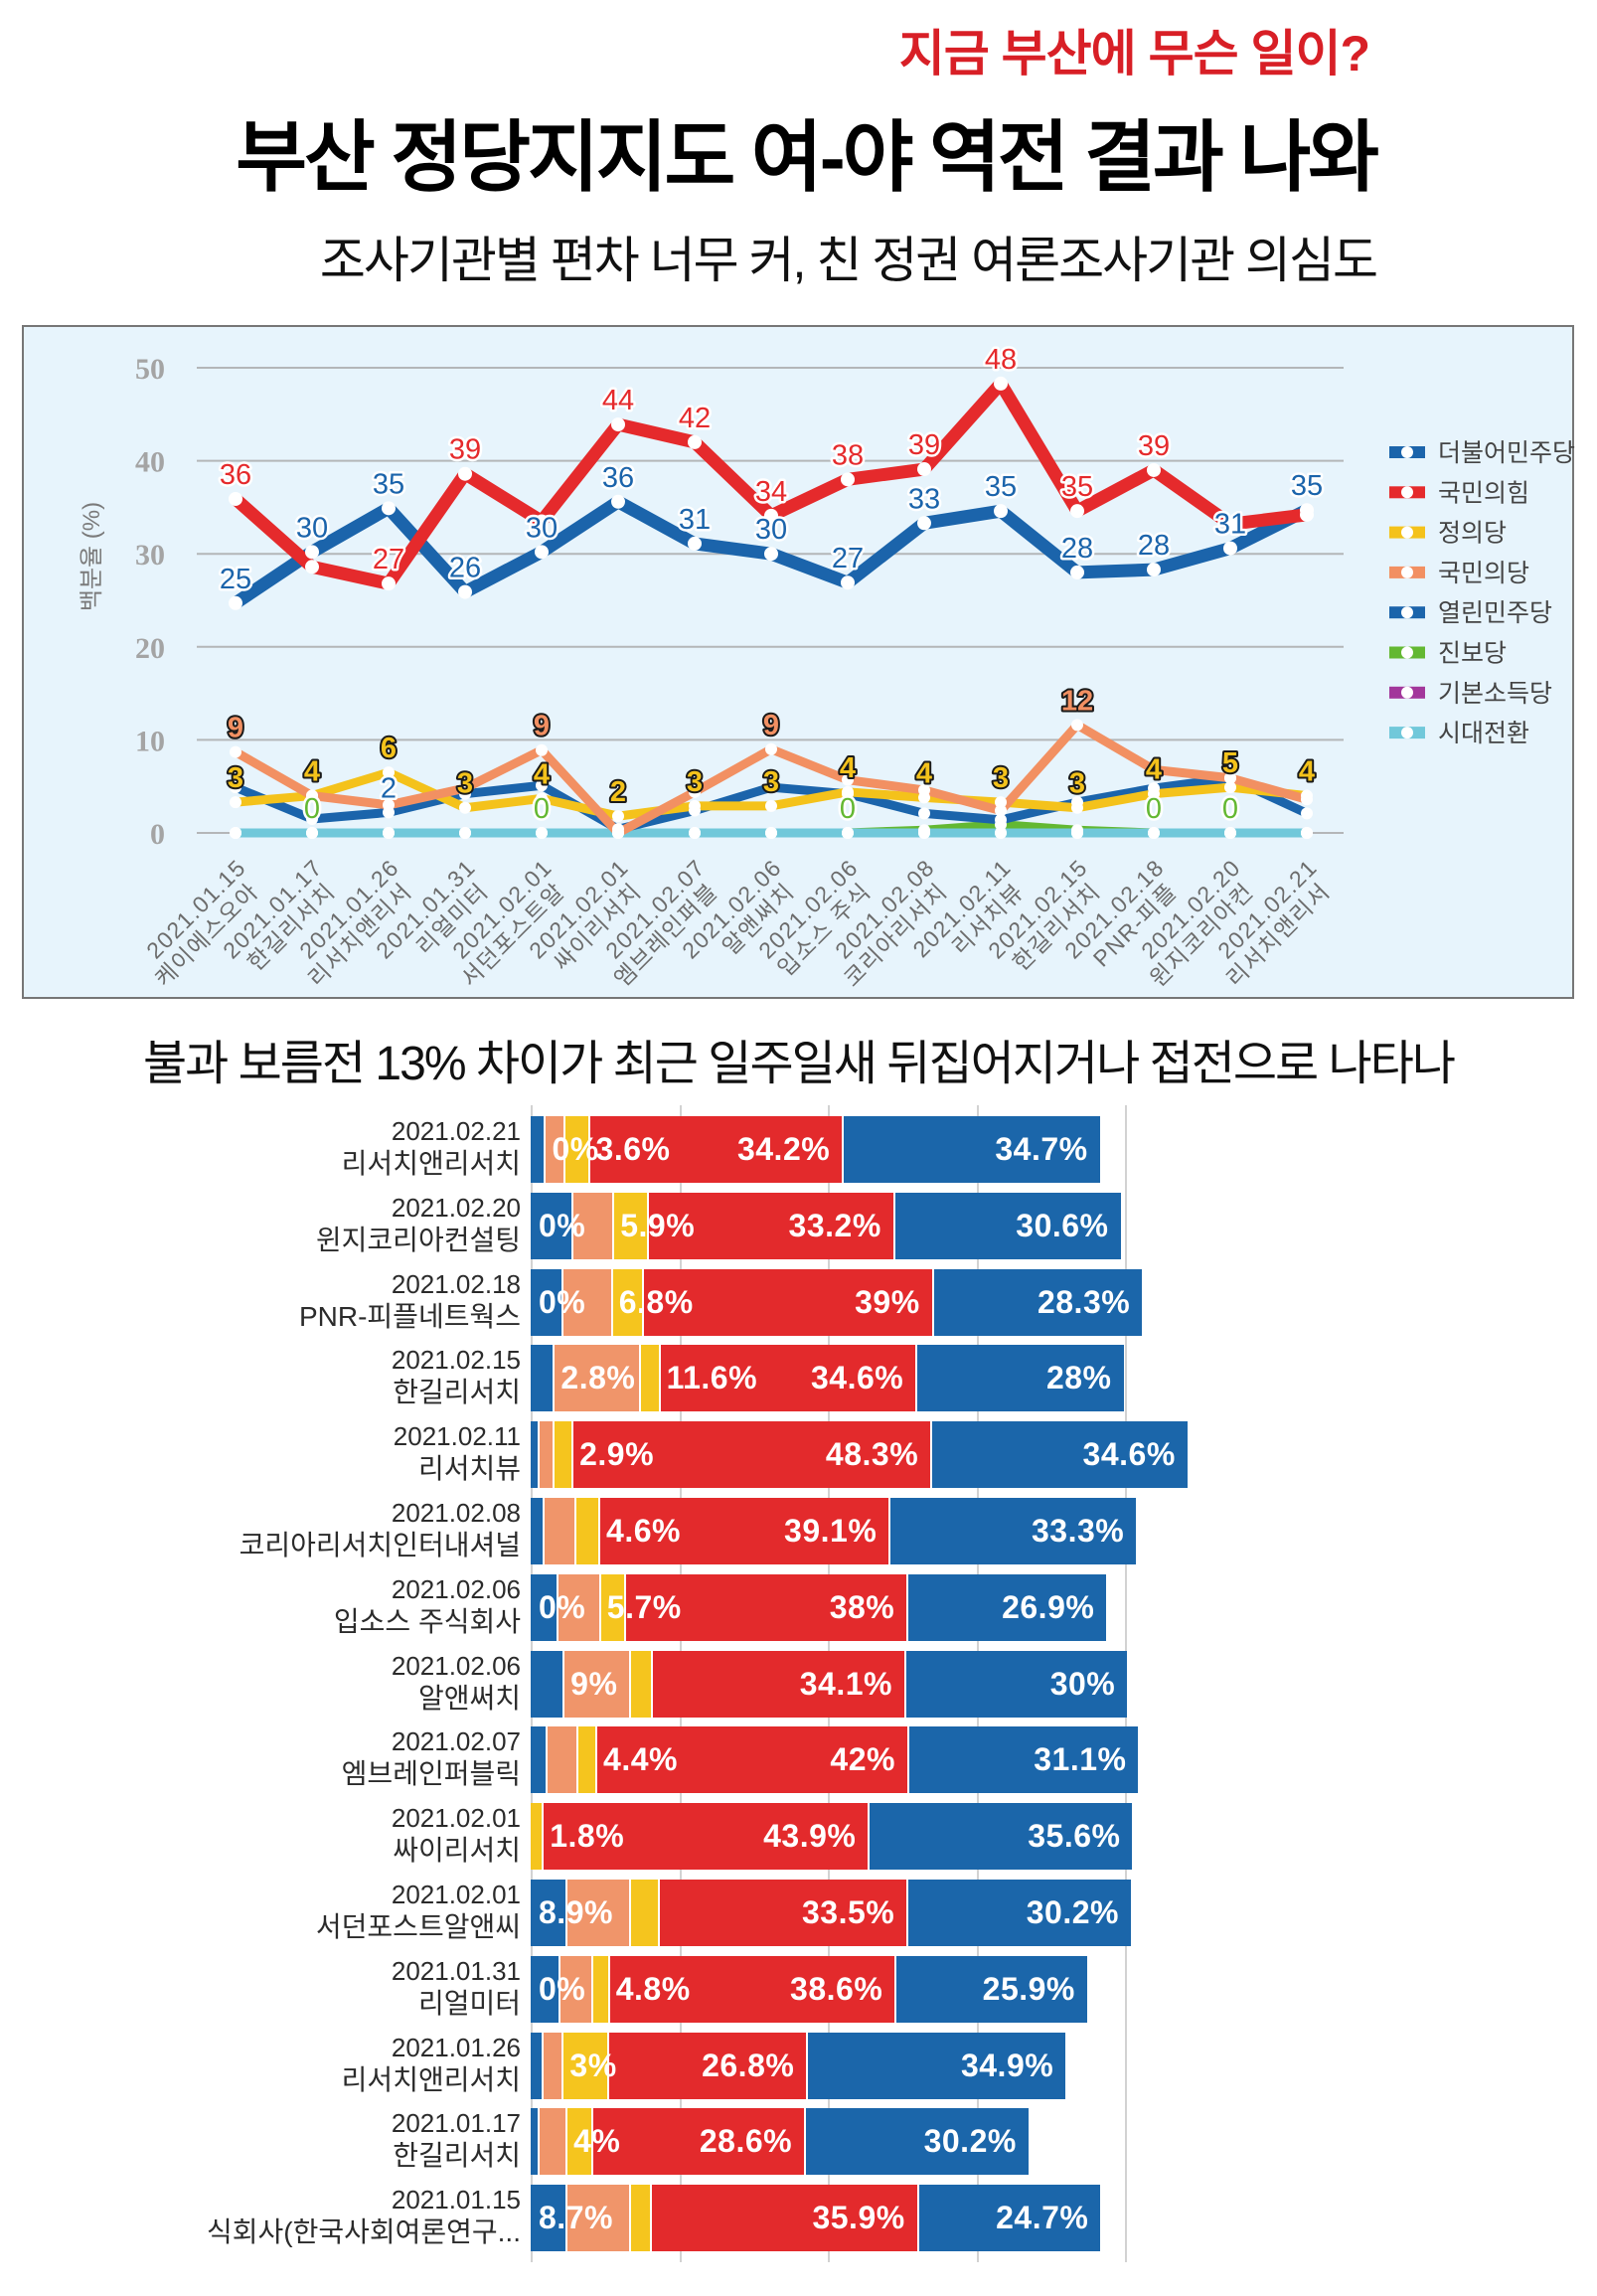  Describe the element at coordinates (857, 1378) in the screenshot. I see `bar-value-label: 34.6%` at that location.